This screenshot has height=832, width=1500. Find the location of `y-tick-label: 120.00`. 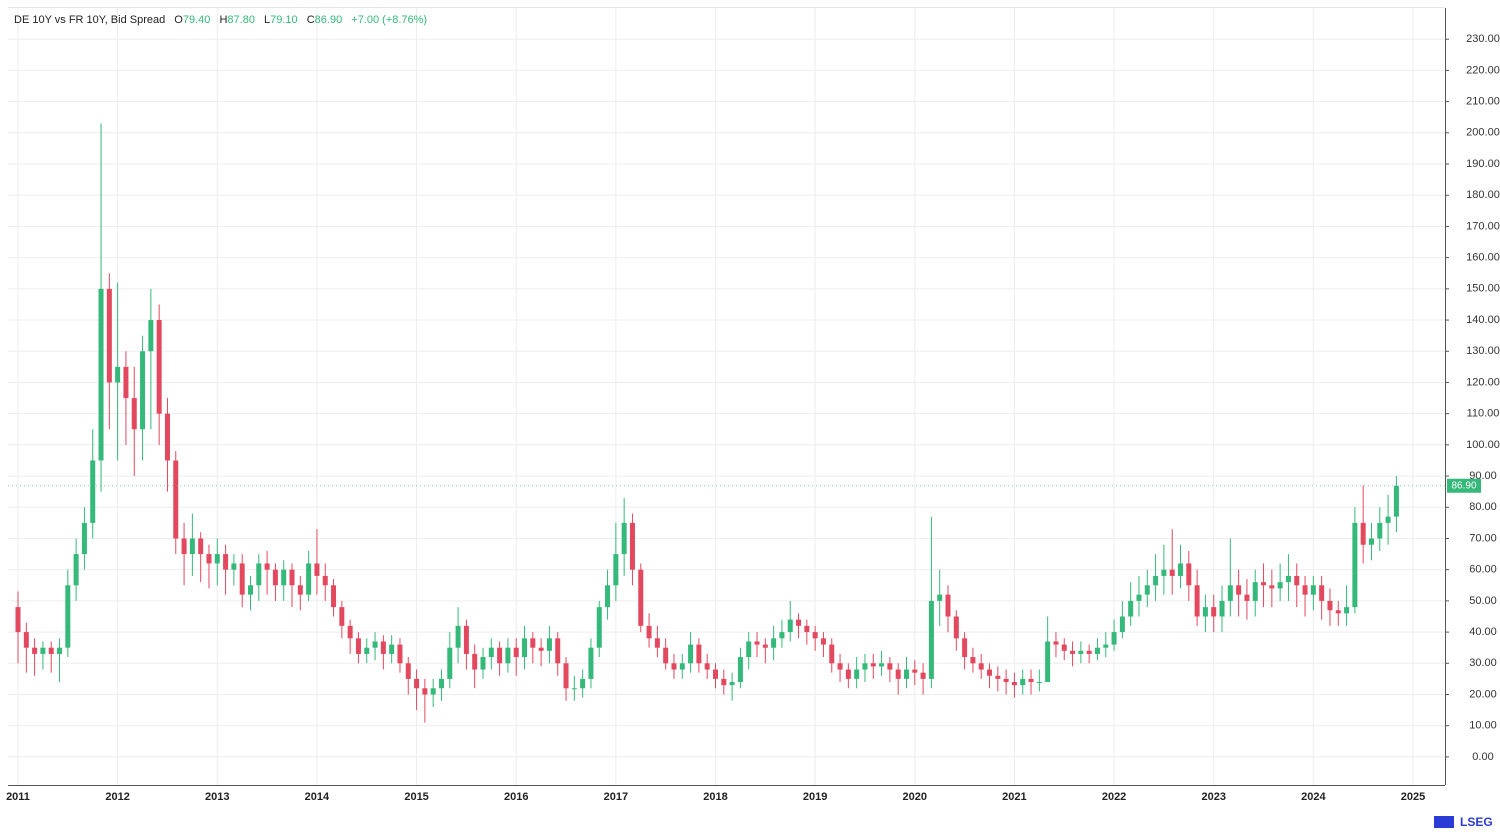

y-tick-label: 120.00 is located at coordinates (1483, 382).